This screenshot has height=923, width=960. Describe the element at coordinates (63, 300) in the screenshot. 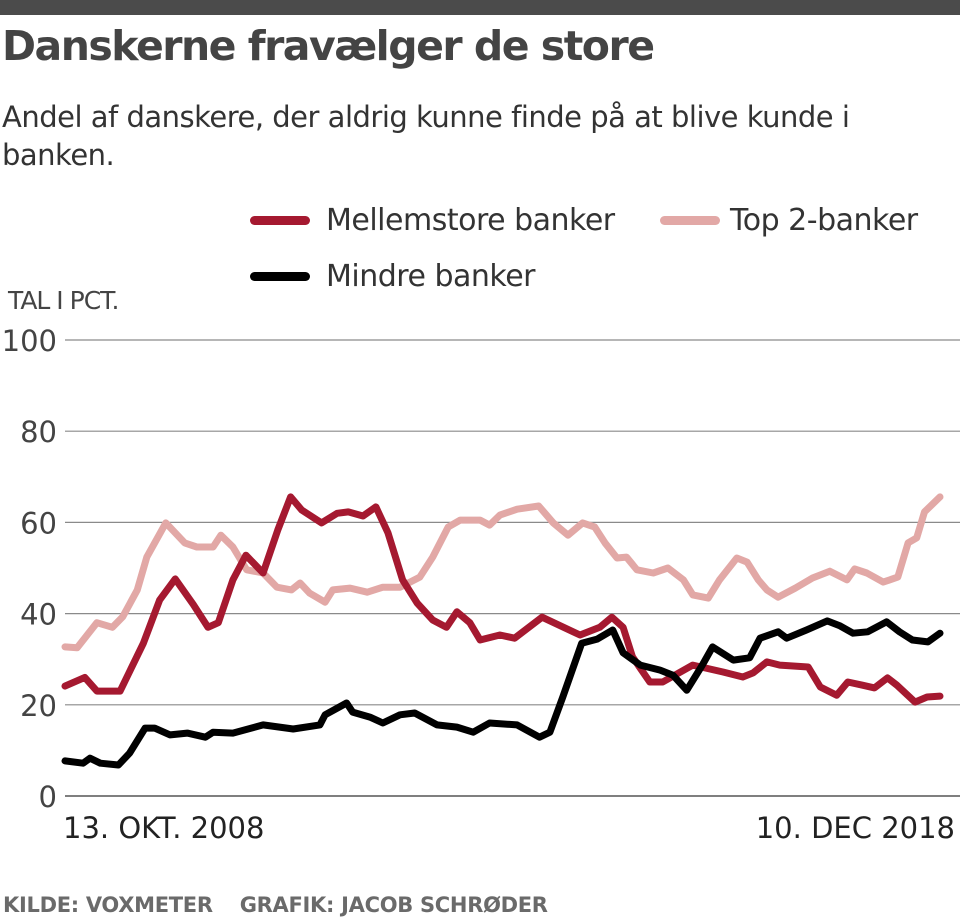

I see `y-axis-unit-label: TAL I PCT.` at that location.